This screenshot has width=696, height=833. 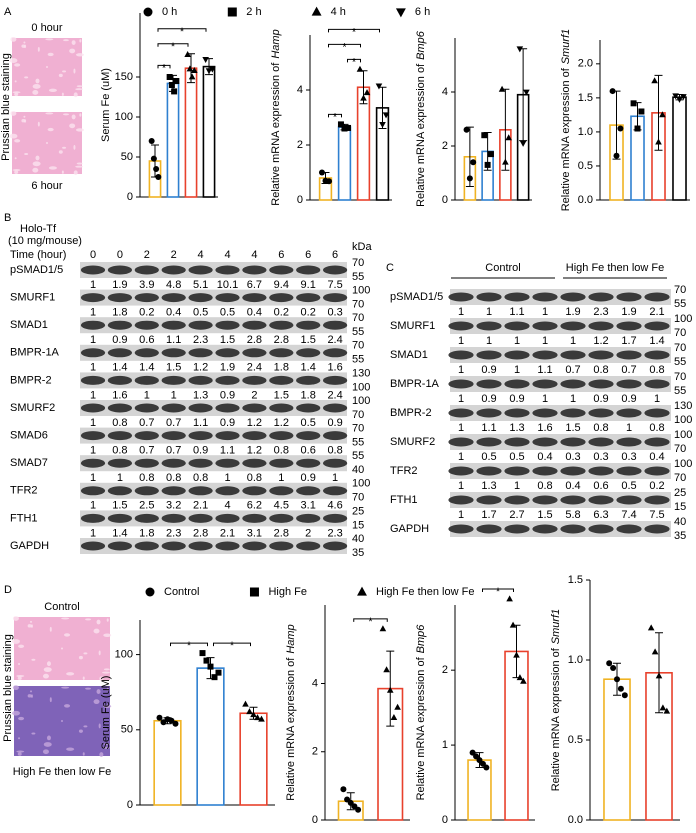 I want to click on image-caption: 0 hour, so click(x=47, y=28).